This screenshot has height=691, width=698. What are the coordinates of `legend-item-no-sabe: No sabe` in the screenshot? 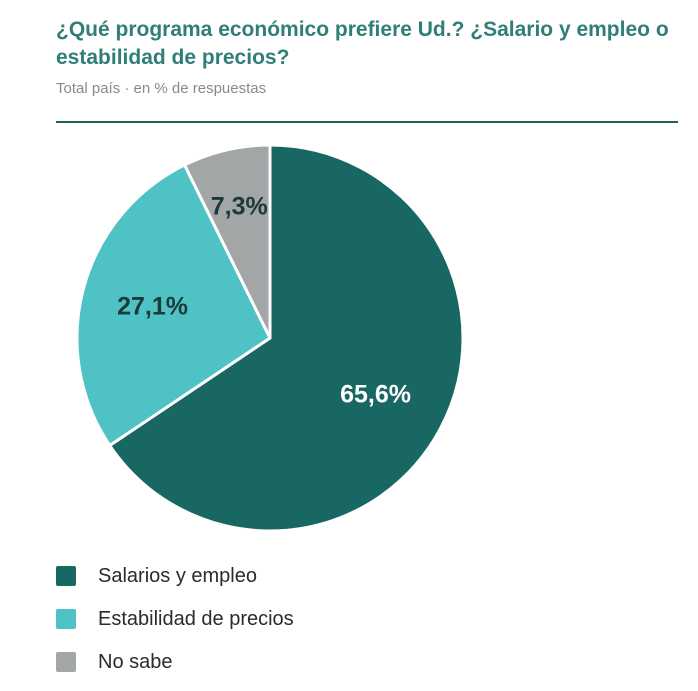 It's located at (175, 662).